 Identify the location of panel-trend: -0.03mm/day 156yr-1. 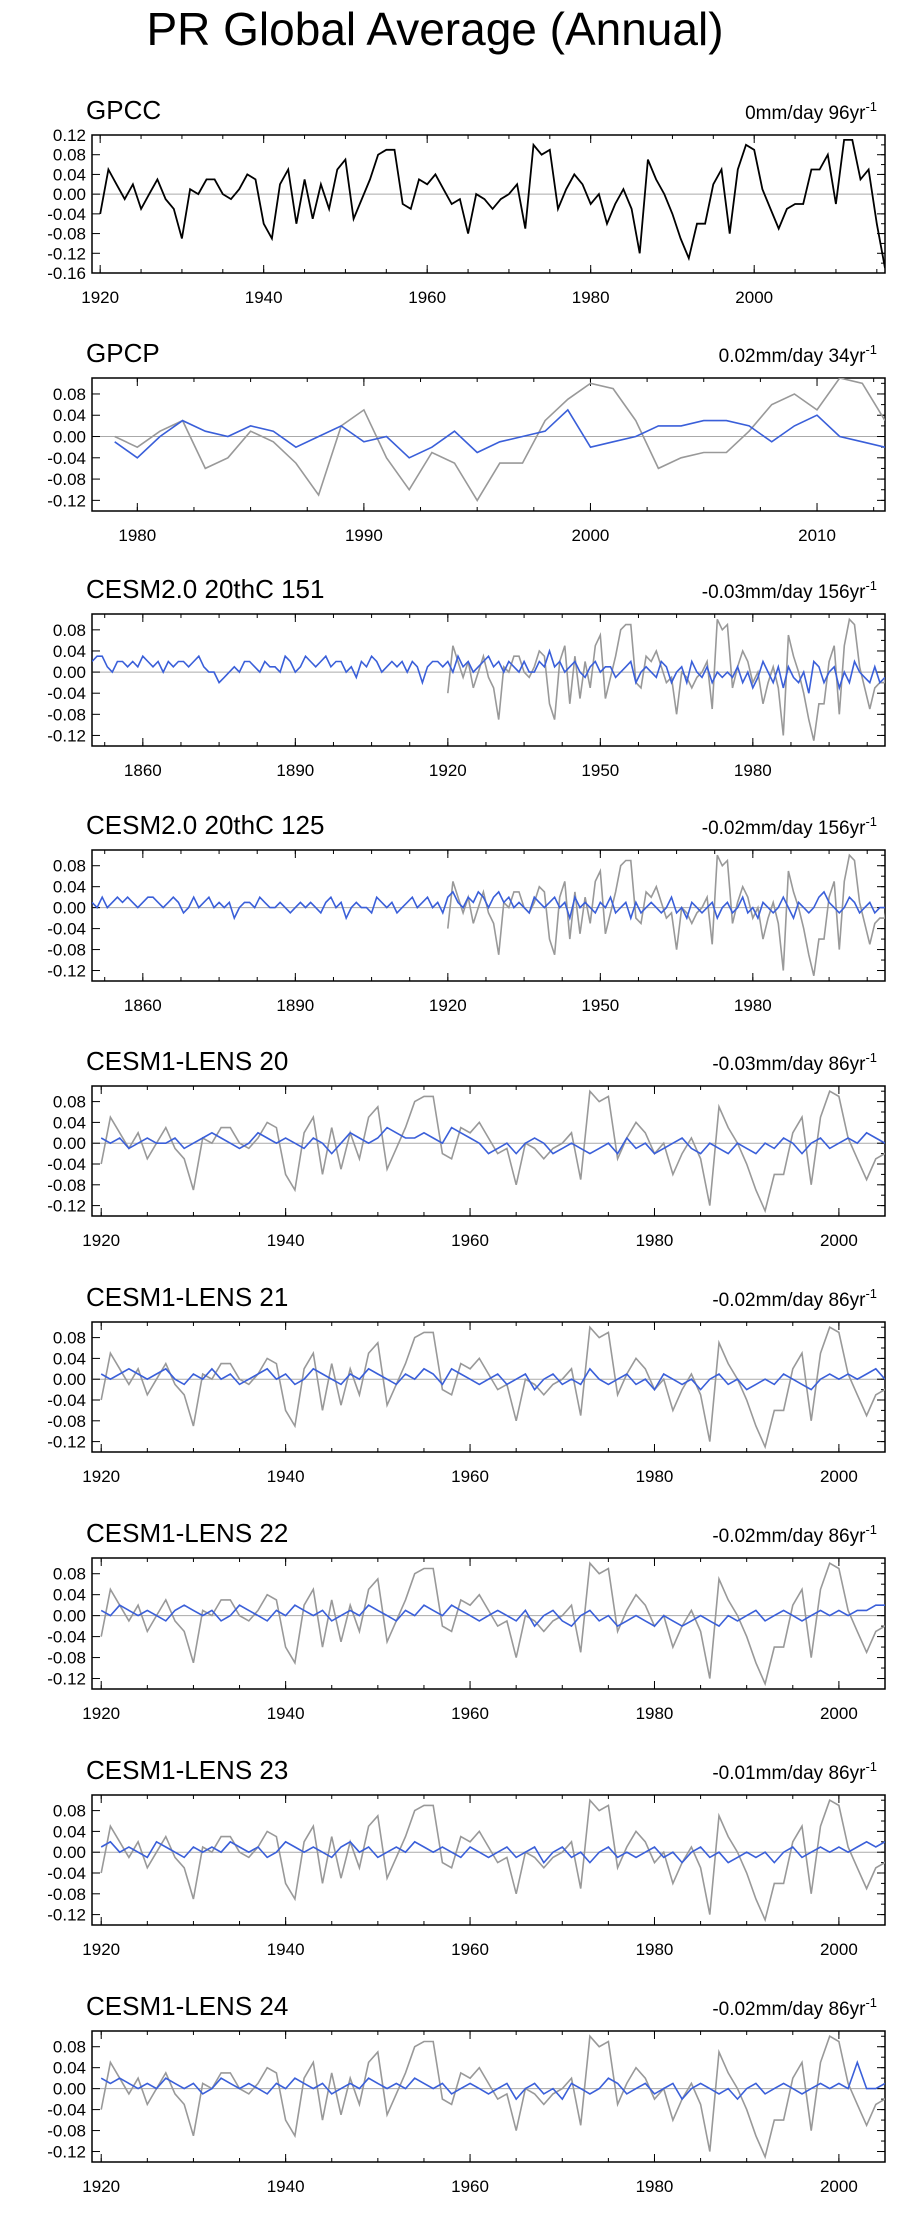
(789, 590).